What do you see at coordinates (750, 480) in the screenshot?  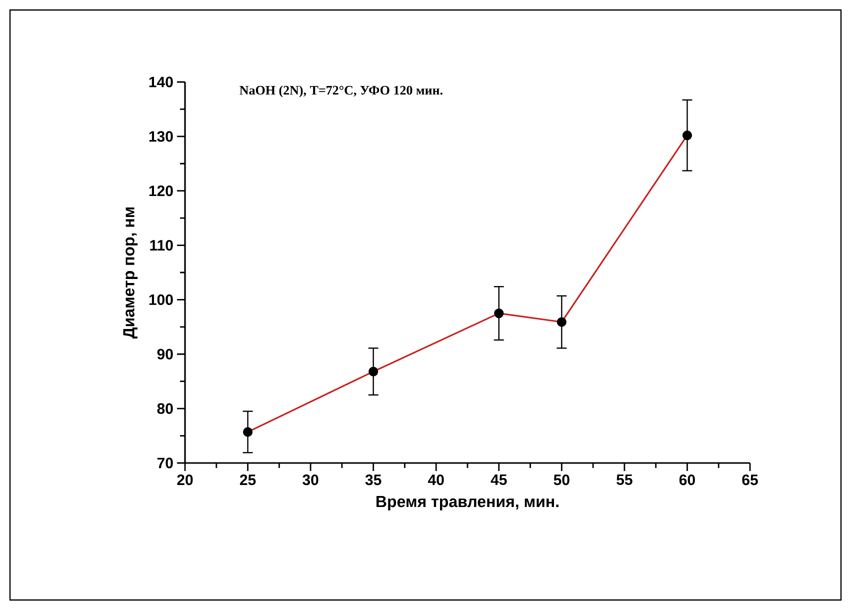 I see `x-tick-label: 65` at bounding box center [750, 480].